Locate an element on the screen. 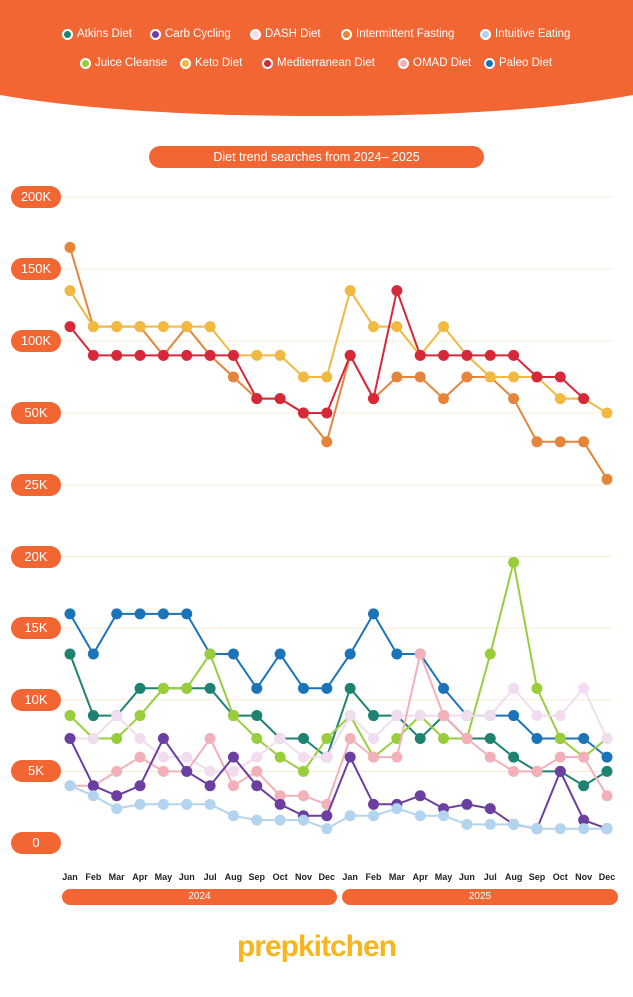 The height and width of the screenshot is (997, 633). year-label: 2025 is located at coordinates (480, 897).